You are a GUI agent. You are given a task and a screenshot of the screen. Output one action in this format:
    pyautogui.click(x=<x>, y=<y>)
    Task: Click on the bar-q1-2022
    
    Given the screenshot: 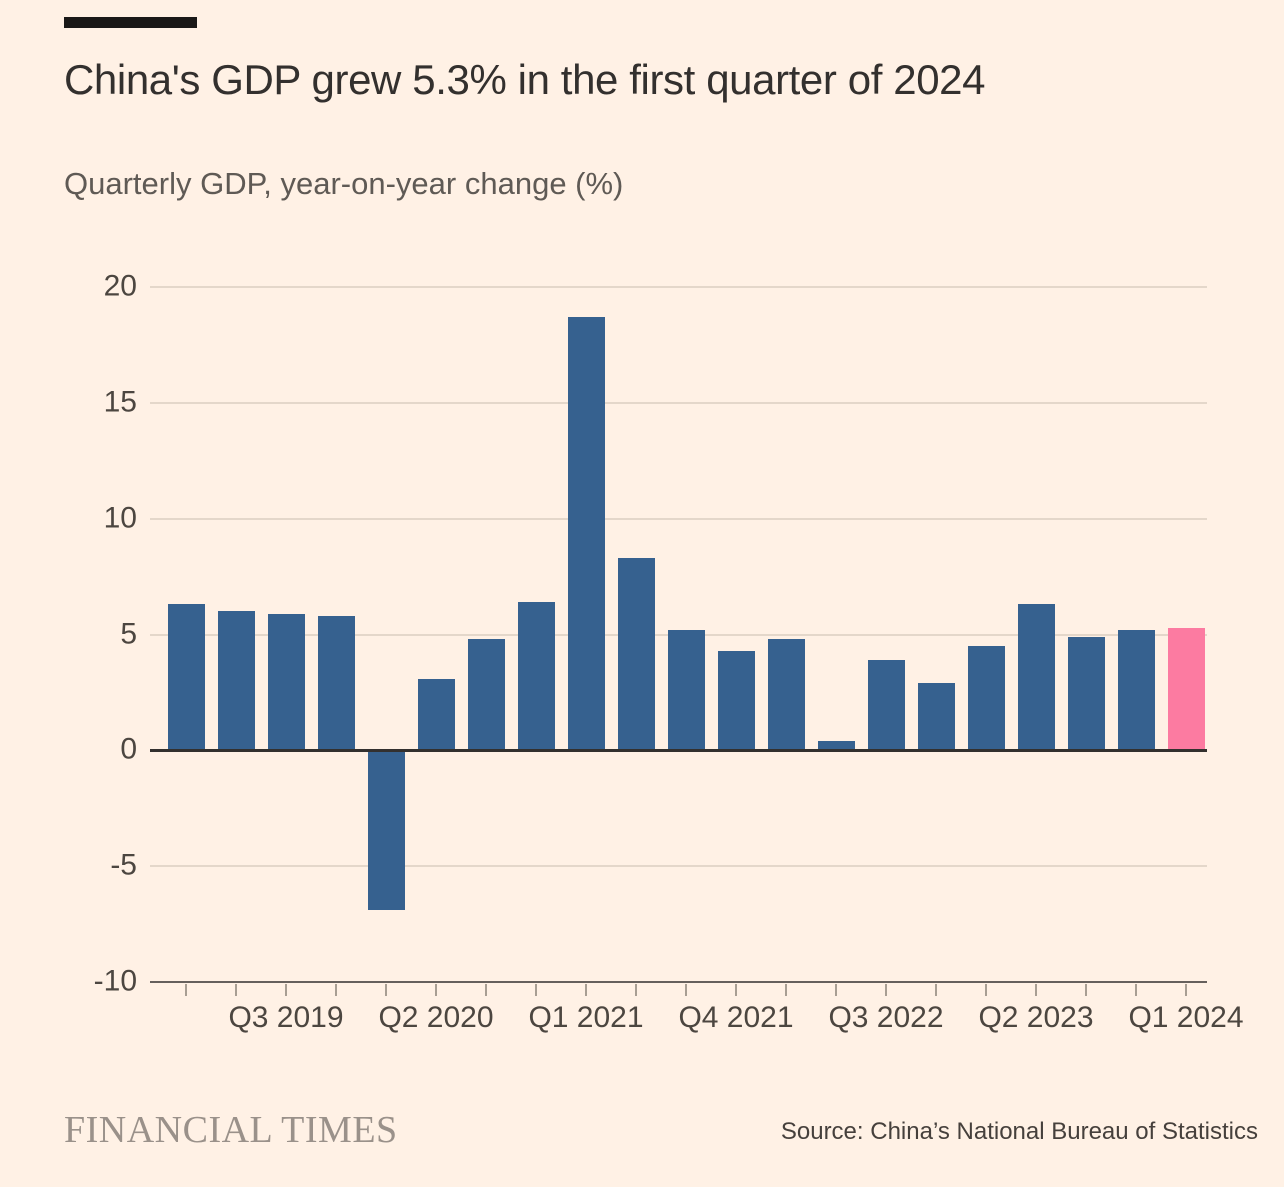 What is the action you would take?
    pyautogui.click(x=786, y=695)
    